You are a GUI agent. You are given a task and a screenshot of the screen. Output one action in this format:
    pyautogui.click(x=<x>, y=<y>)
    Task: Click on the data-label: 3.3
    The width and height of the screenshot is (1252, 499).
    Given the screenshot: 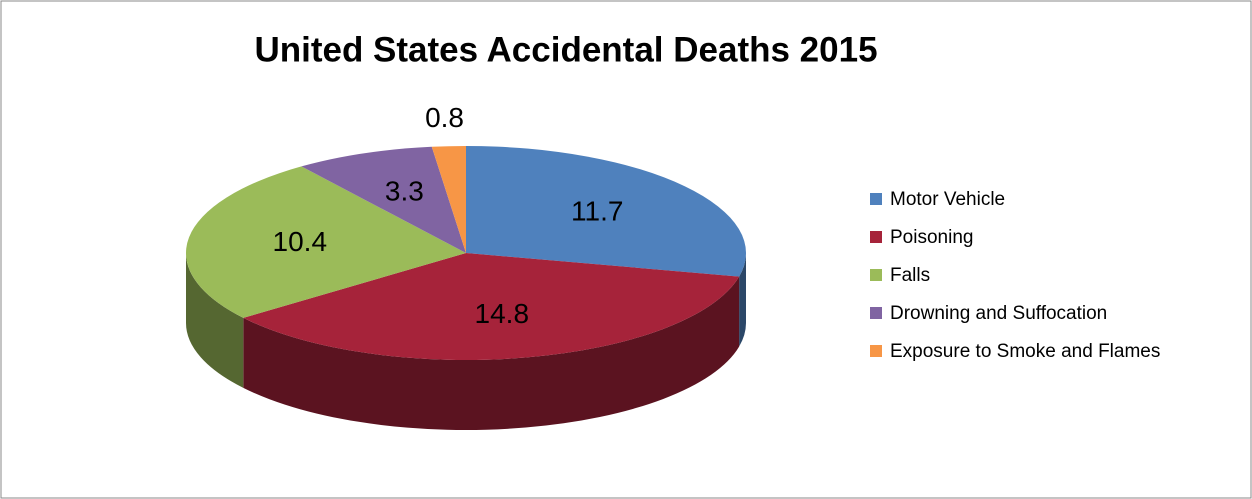 What is the action you would take?
    pyautogui.click(x=404, y=191)
    